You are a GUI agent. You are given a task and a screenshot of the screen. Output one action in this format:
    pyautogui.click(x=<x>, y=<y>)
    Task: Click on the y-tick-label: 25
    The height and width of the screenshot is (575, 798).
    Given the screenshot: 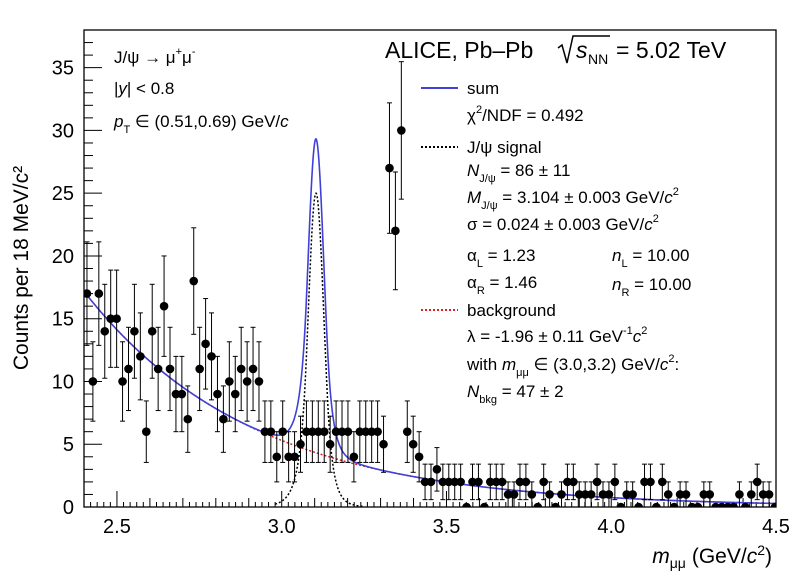 What is the action you would take?
    pyautogui.click(x=63, y=194)
    